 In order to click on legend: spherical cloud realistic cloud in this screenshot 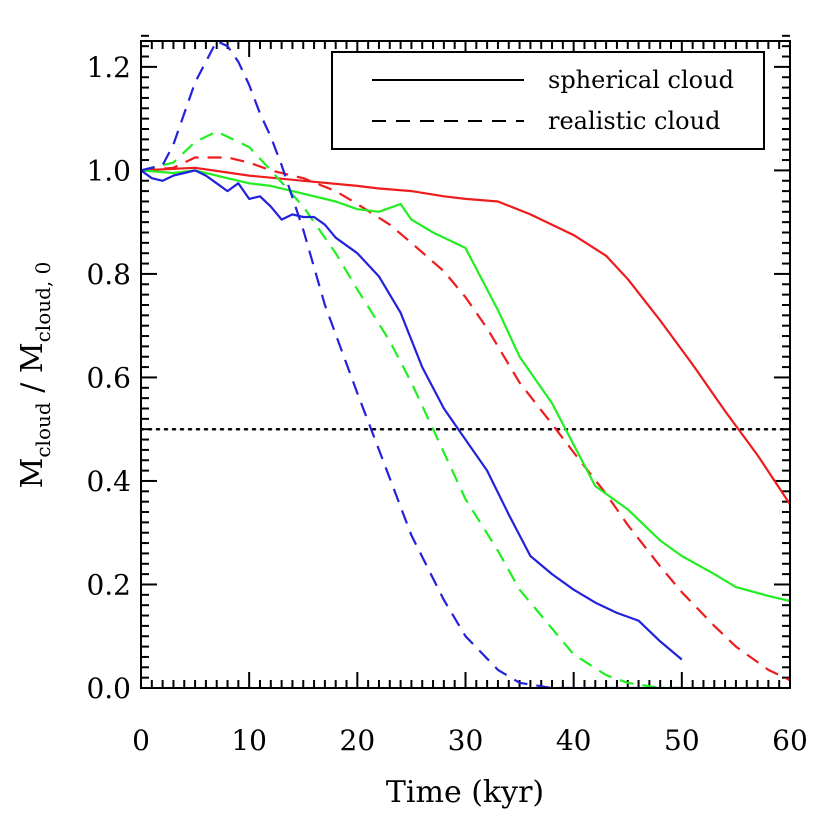, I will do `click(548, 100)`.